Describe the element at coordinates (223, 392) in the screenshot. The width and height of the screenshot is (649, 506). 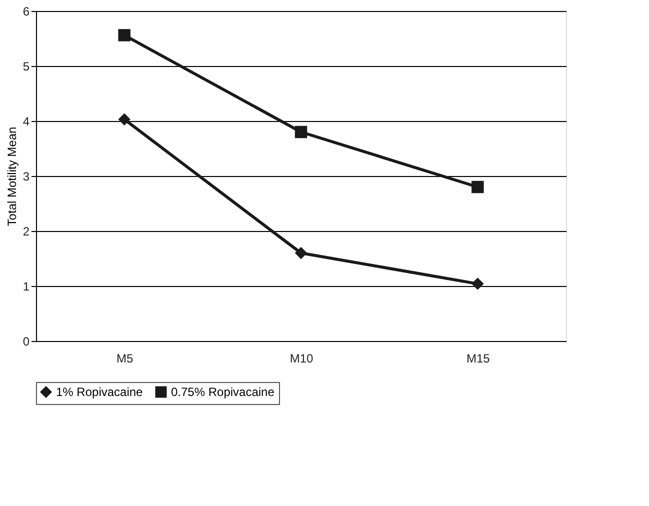
I see `legend-label: 0.75% Ropivacaine` at that location.